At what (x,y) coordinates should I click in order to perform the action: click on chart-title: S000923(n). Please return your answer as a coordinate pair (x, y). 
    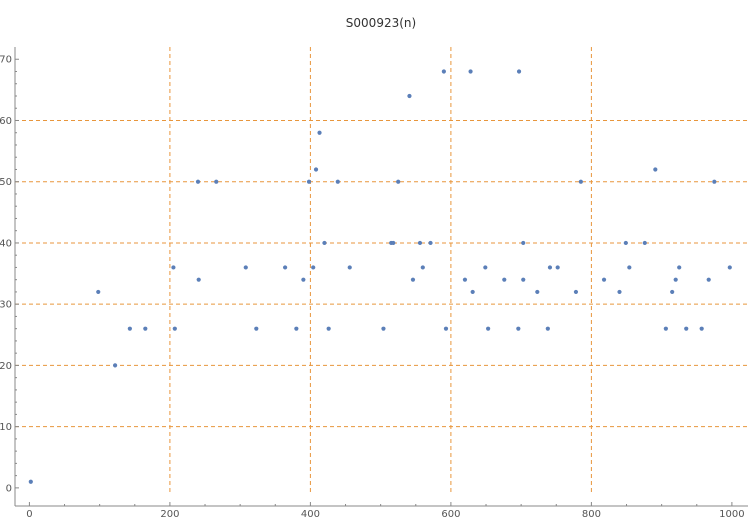
    Looking at the image, I should click on (381, 23).